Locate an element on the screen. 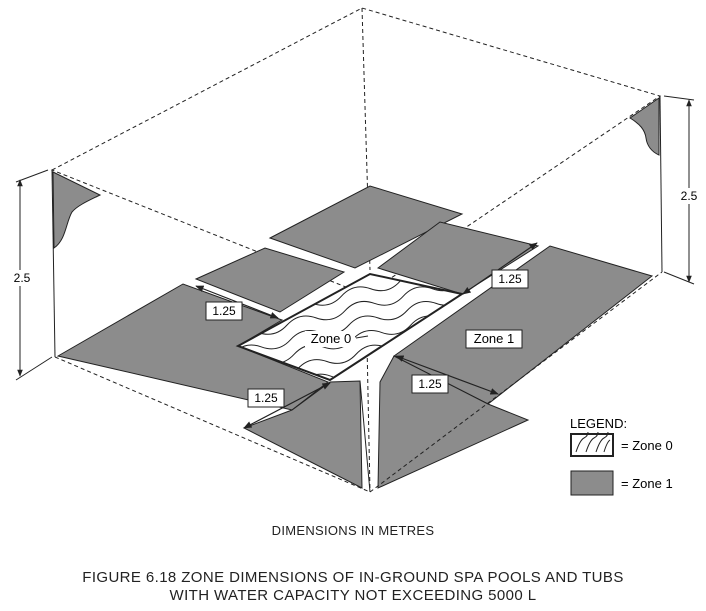 The height and width of the screenshot is (611, 706). left-height-label-bg is located at coordinates (23, 278).